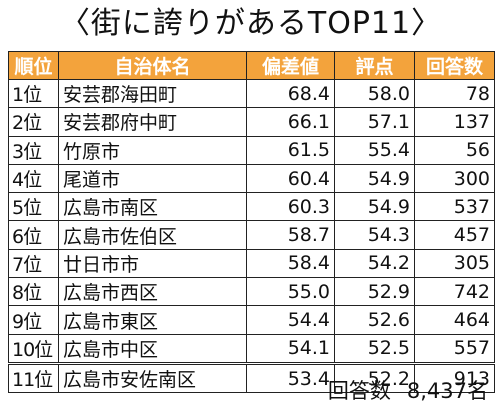 This screenshot has height=411, width=502. Describe the element at coordinates (152, 263) in the screenshot. I see `municipality-cell: 廿日市市` at that location.